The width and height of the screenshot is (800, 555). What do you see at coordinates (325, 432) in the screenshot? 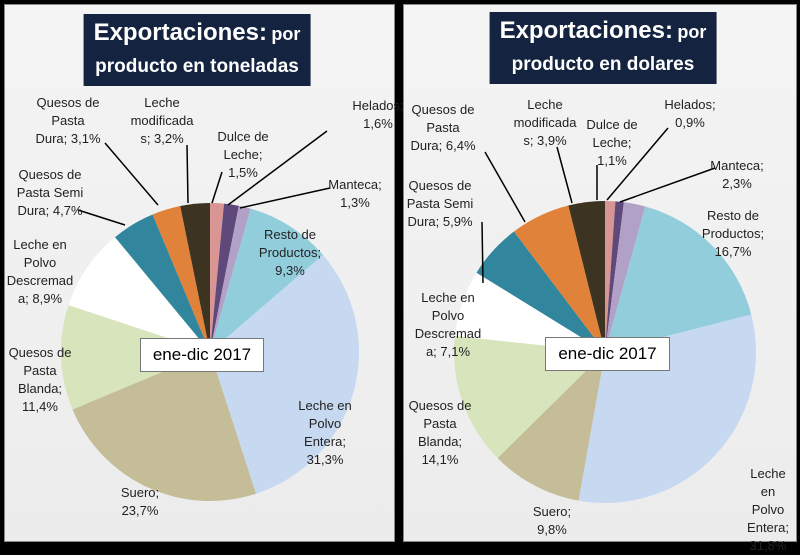
I see `data-label-leche-en-polvo-entera: Leche en Polvo Entera; 31,3%` at bounding box center [325, 432].